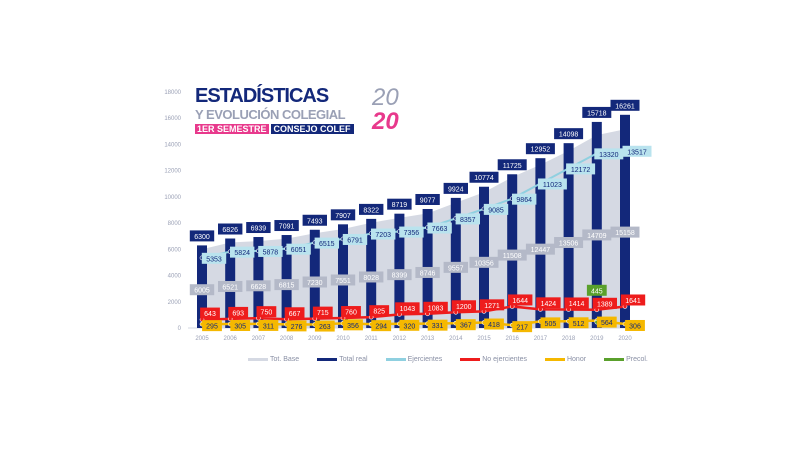  I want to click on label-tot-base: 9557, so click(455, 267).